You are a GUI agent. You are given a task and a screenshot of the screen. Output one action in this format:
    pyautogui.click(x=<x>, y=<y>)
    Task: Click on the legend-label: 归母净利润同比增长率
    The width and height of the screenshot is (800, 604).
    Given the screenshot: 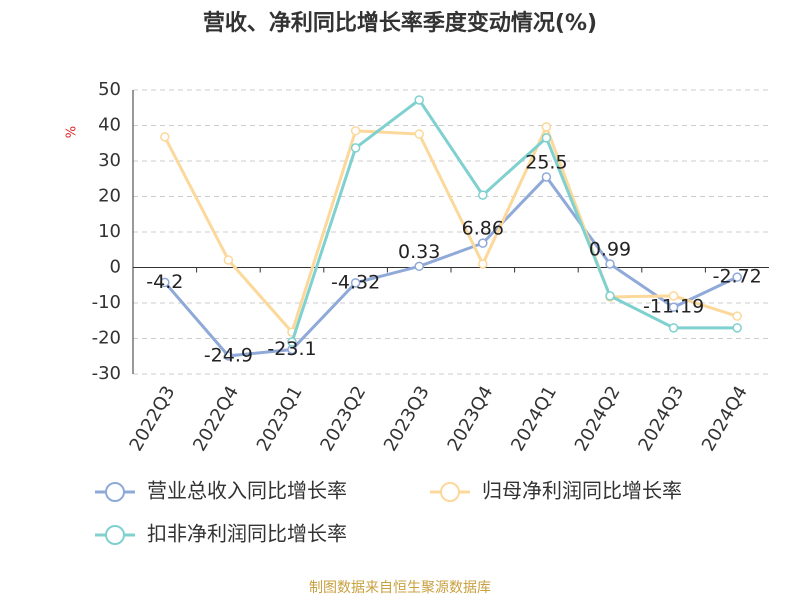 What is the action you would take?
    pyautogui.click(x=582, y=491)
    